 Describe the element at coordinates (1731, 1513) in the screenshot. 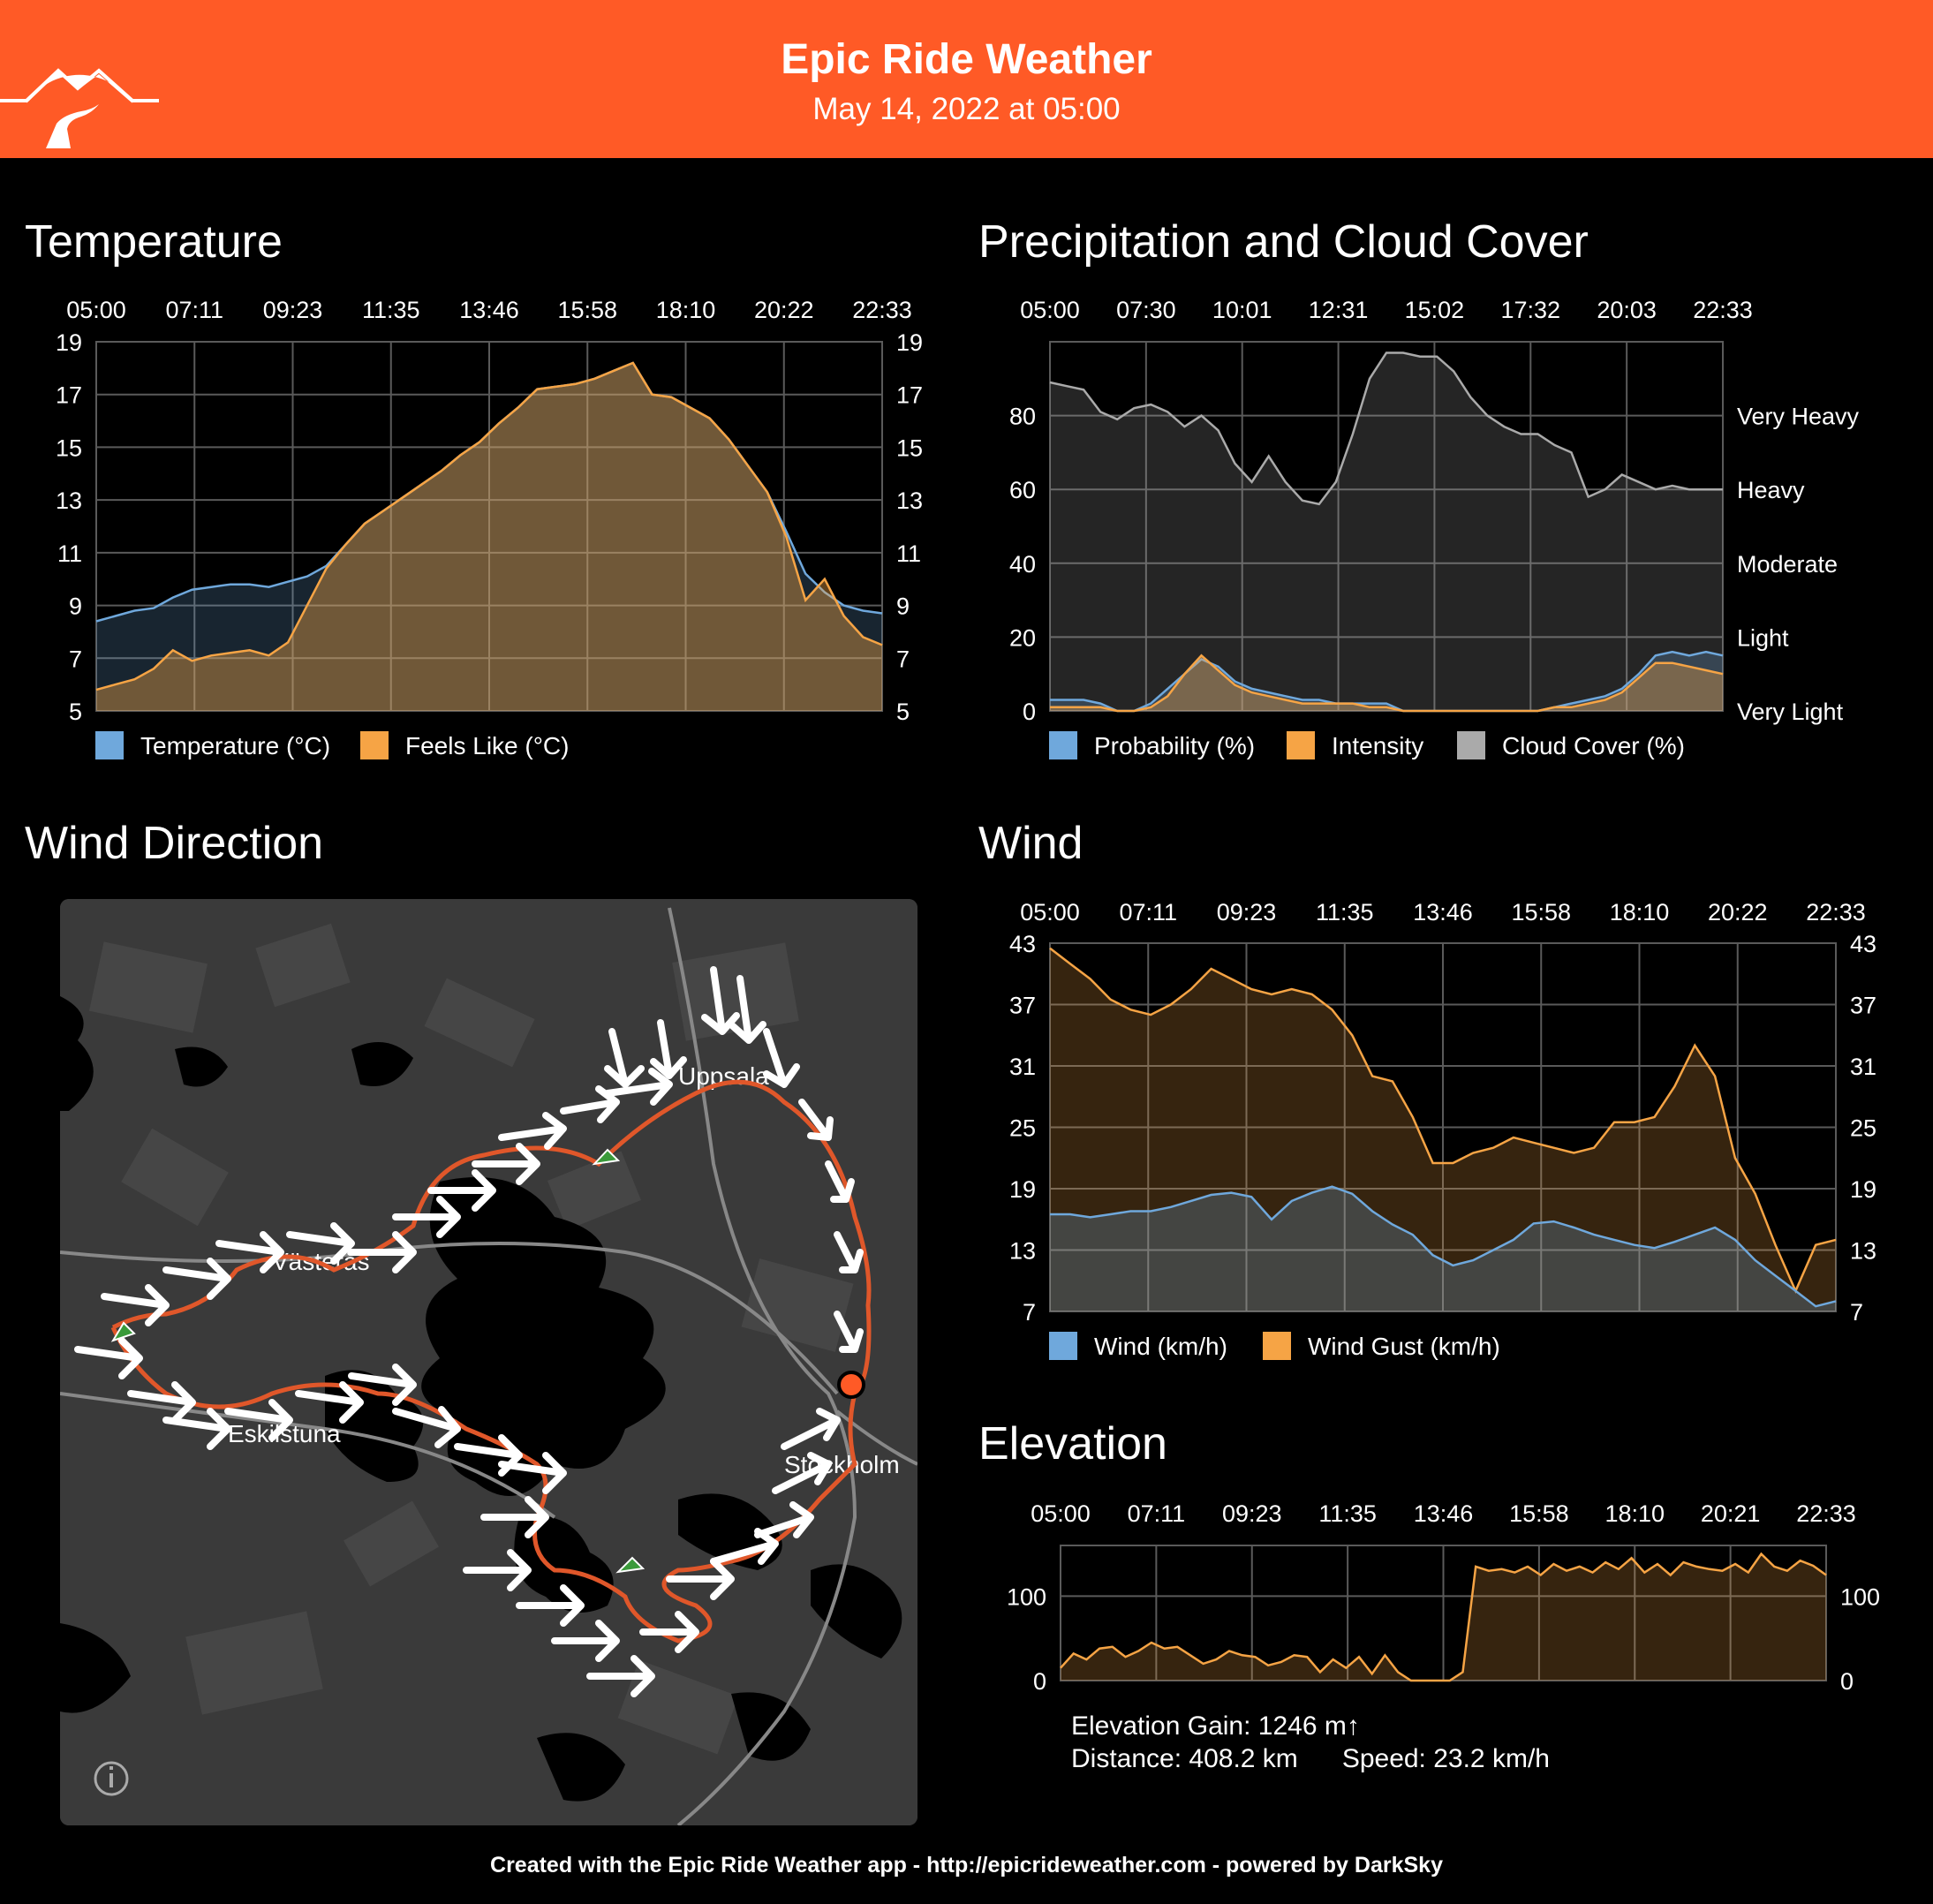

I see `x-tick-label: 20:21` at that location.